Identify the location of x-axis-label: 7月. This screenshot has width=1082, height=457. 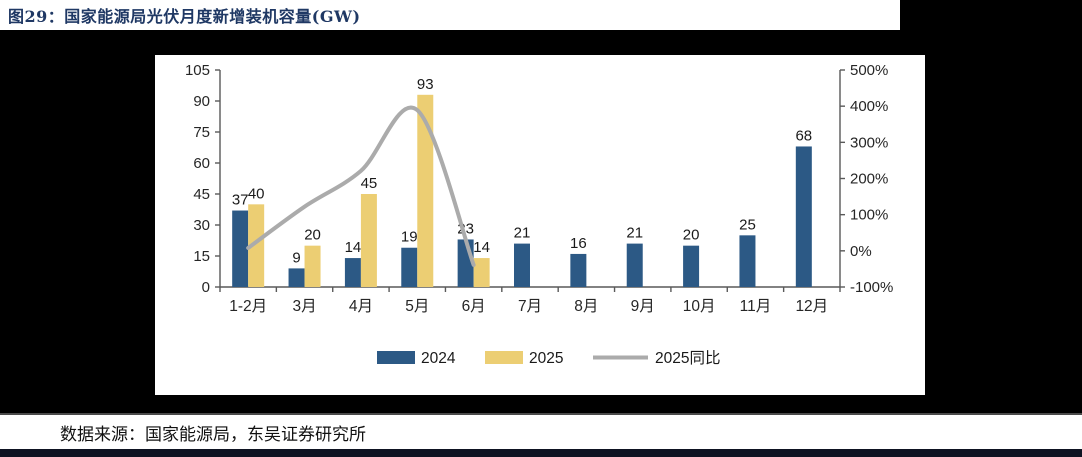
(530, 306).